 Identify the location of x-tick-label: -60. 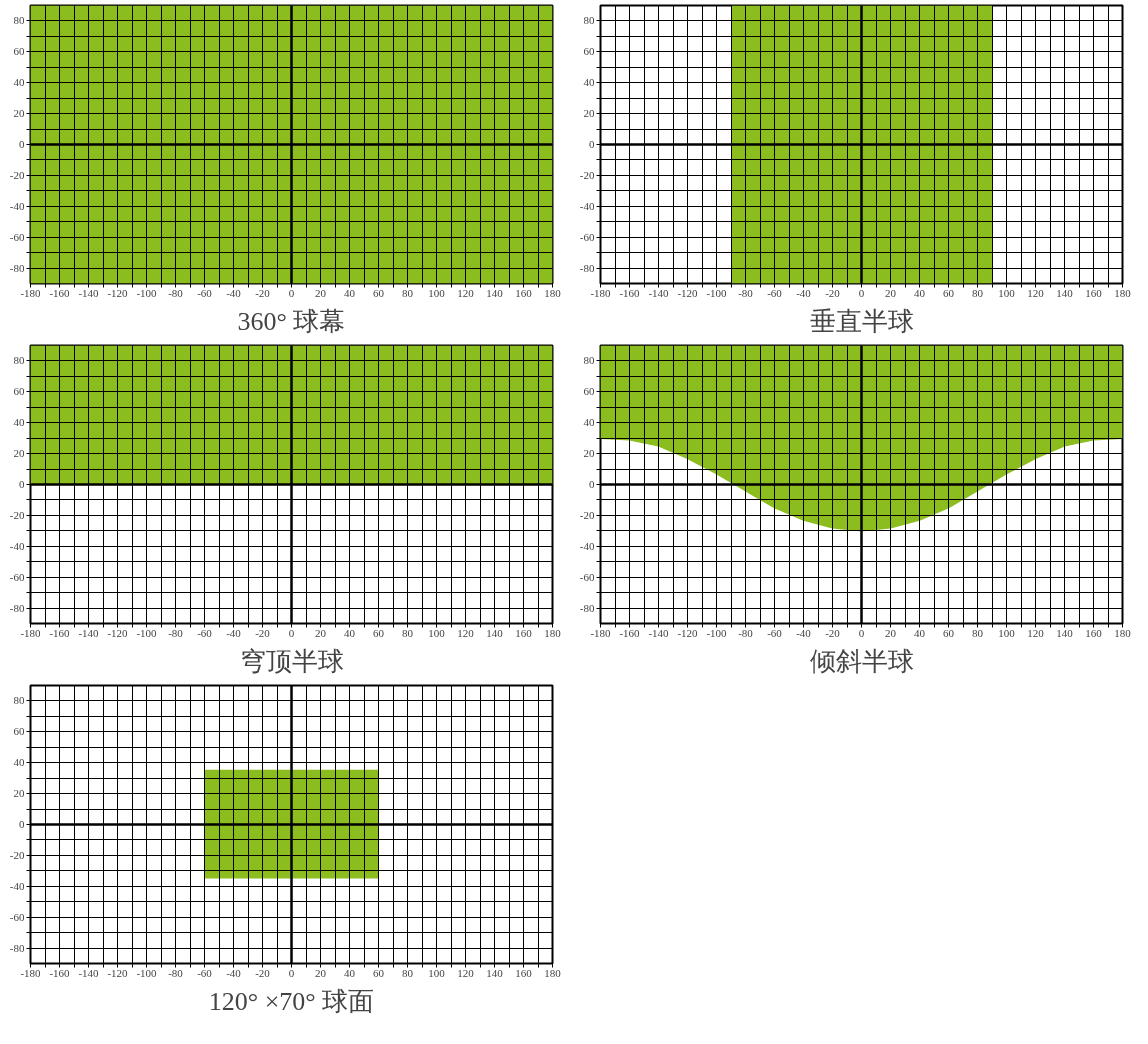
(205, 632).